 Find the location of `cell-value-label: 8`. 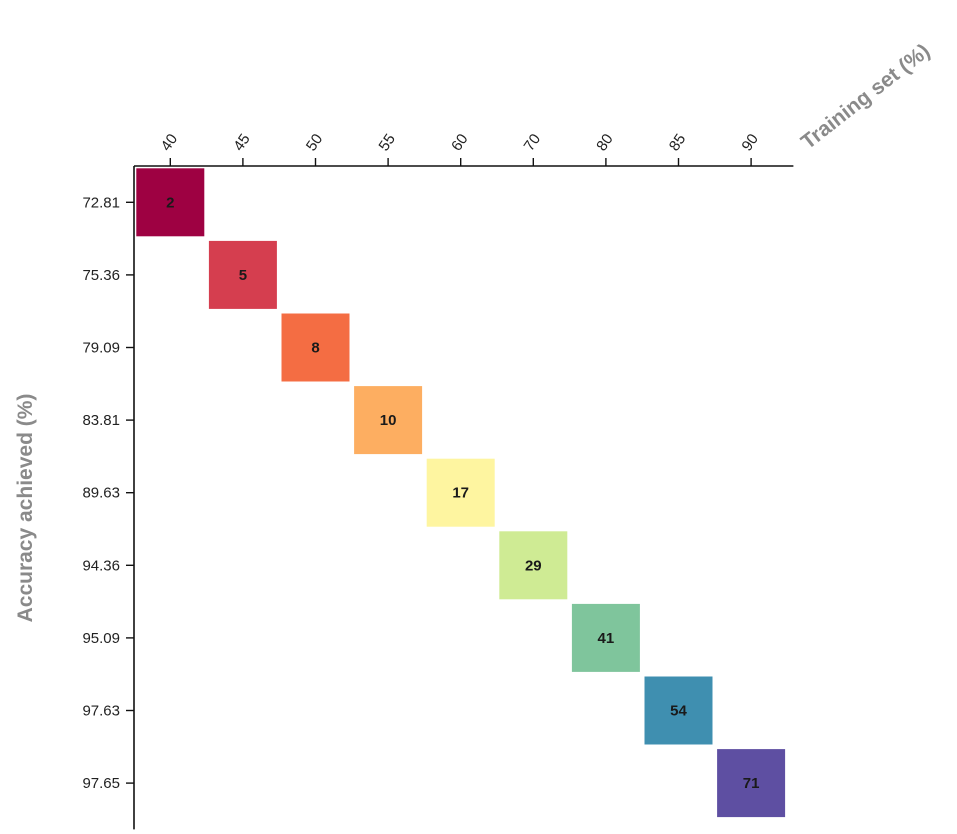

cell-value-label: 8 is located at coordinates (315, 348).